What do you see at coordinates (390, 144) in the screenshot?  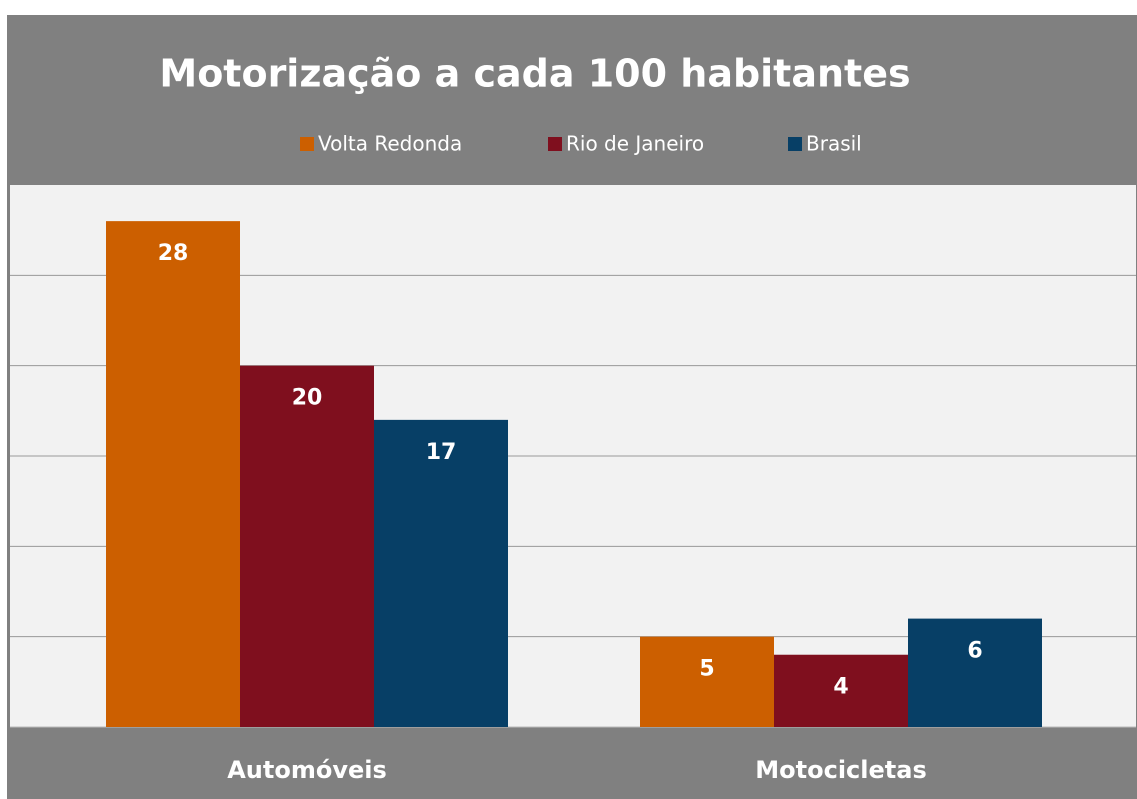 I see `legend-label: Volta Redonda` at bounding box center [390, 144].